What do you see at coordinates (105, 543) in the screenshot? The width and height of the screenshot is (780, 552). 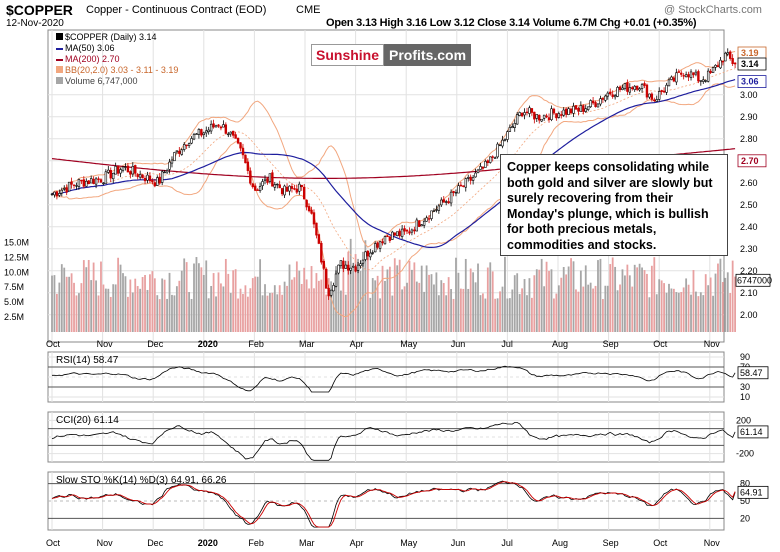 I see `x-tick-label-bottom: Nov` at bounding box center [105, 543].